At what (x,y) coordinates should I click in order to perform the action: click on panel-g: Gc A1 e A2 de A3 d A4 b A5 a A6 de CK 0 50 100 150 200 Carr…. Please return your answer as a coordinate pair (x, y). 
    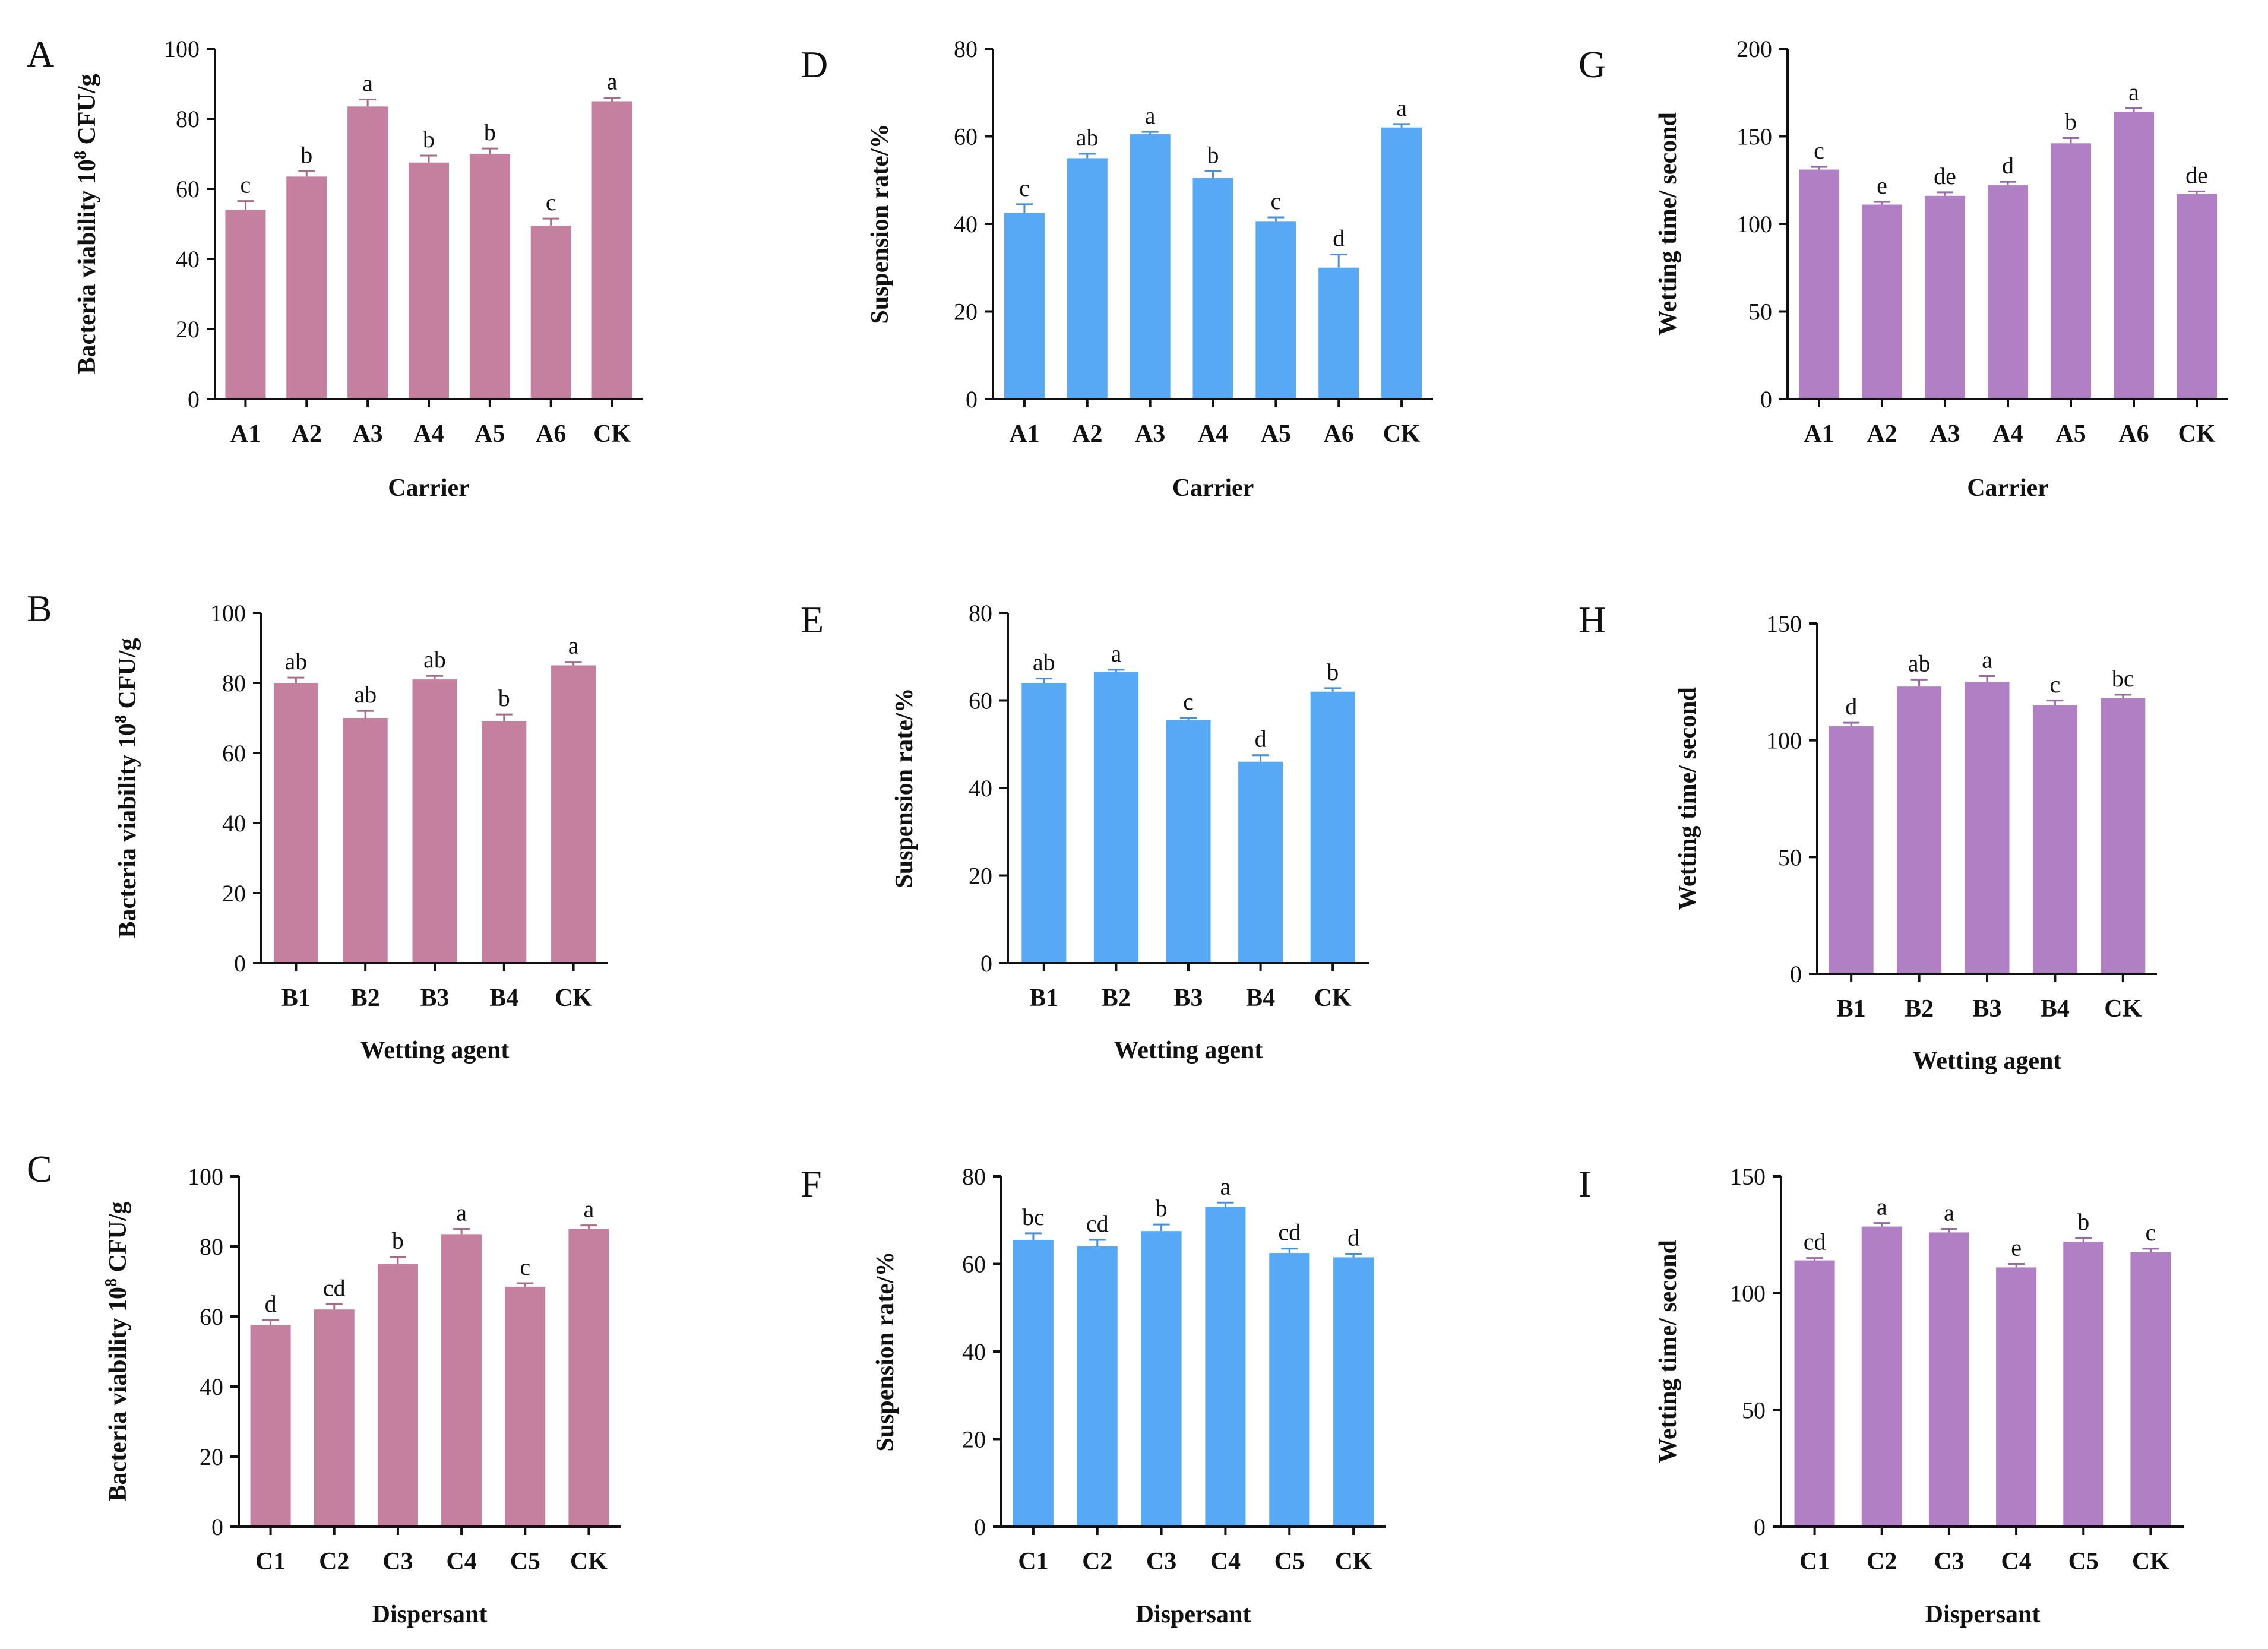
    Looking at the image, I should click on (1903, 269).